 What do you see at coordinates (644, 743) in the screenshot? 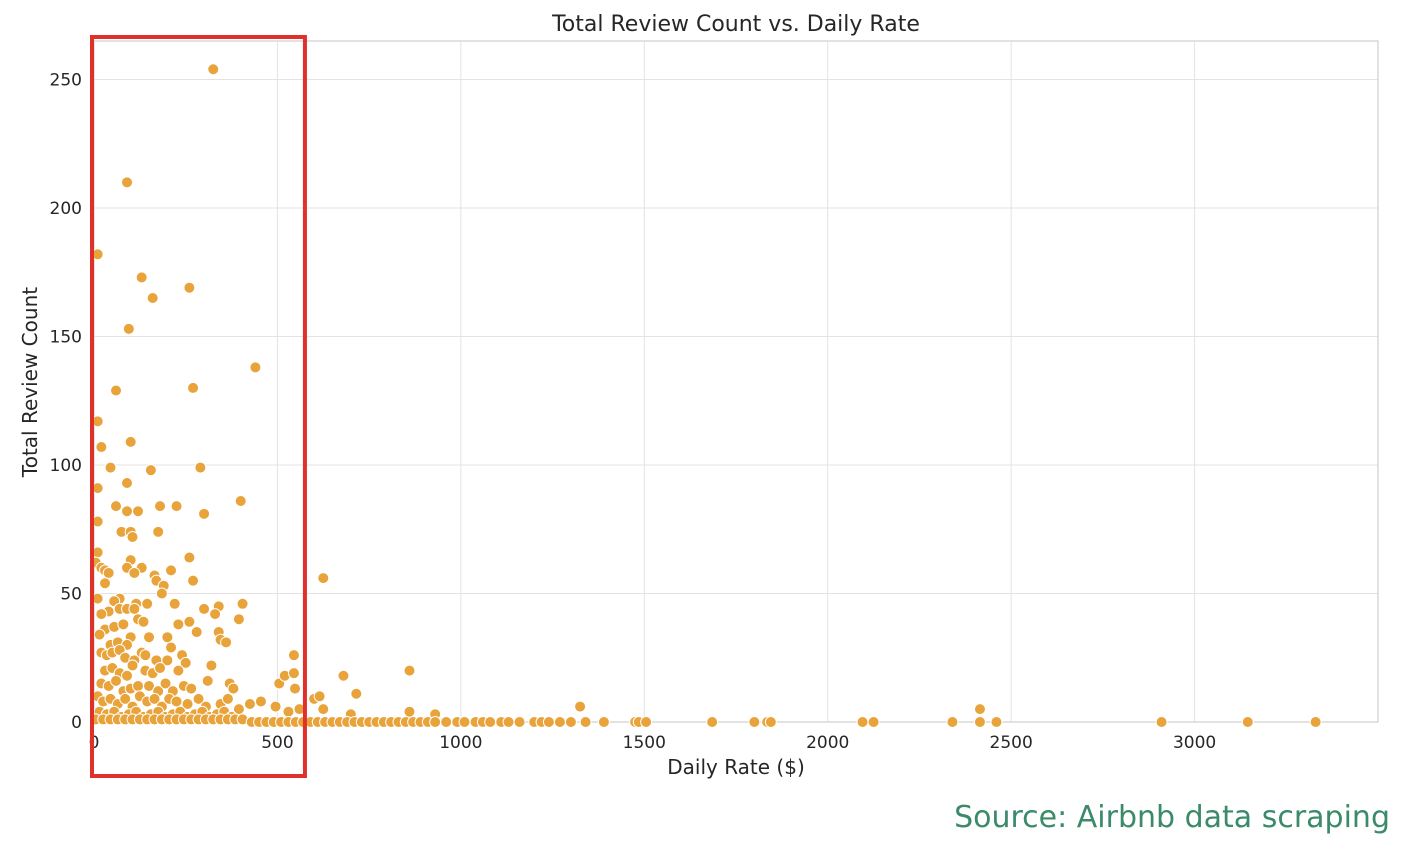
I see `x-tick-label: 1500` at bounding box center [644, 743].